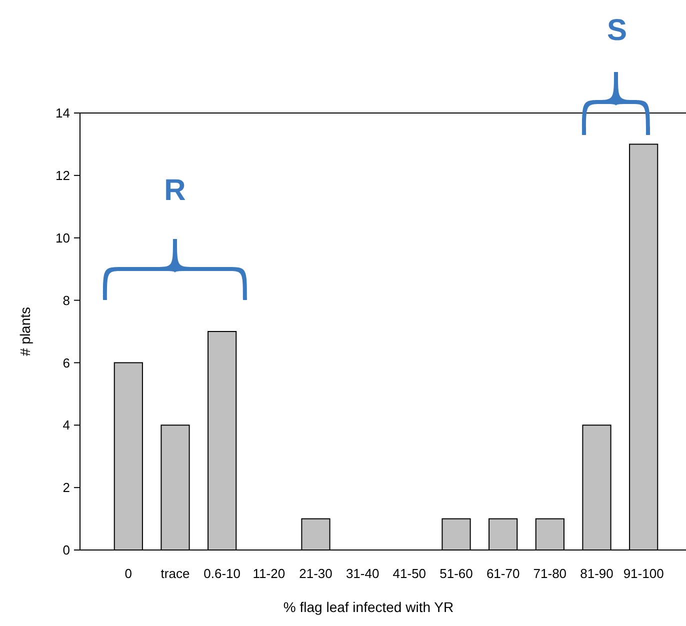 The image size is (686, 626). I want to click on y-tick-label: 10, so click(63, 238).